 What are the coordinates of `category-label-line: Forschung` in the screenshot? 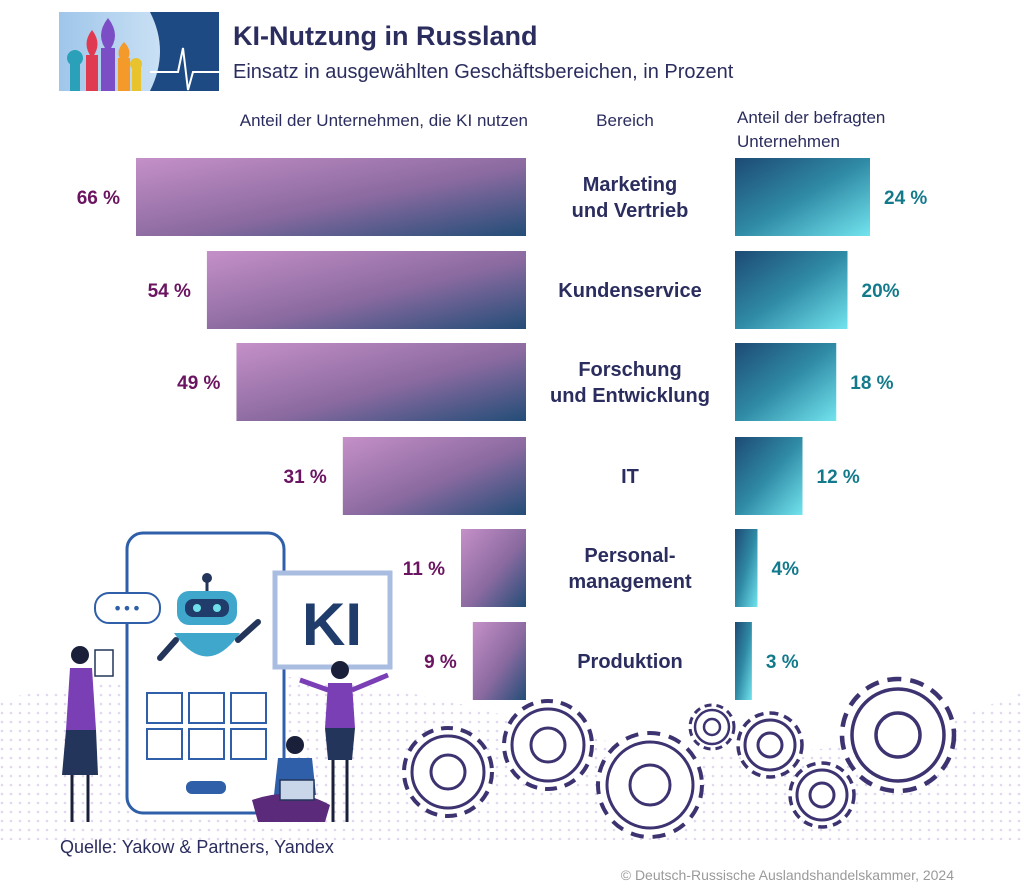 It's located at (629, 370).